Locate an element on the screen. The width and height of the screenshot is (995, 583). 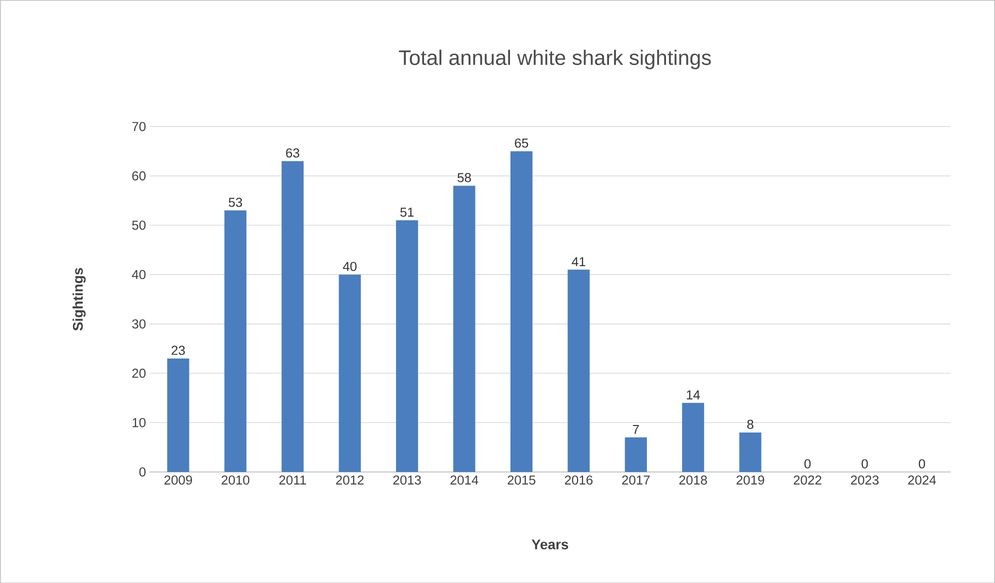
x-tick-label: 2012 is located at coordinates (350, 479).